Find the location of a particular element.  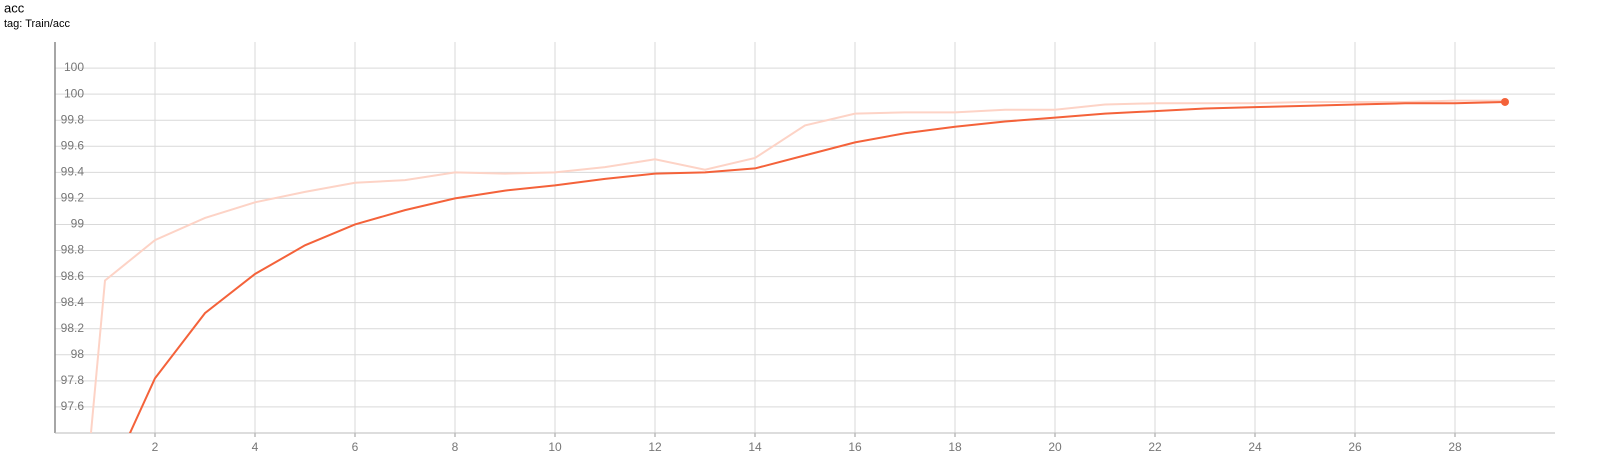

y-tick-label: 98.8 is located at coordinates (73, 250).